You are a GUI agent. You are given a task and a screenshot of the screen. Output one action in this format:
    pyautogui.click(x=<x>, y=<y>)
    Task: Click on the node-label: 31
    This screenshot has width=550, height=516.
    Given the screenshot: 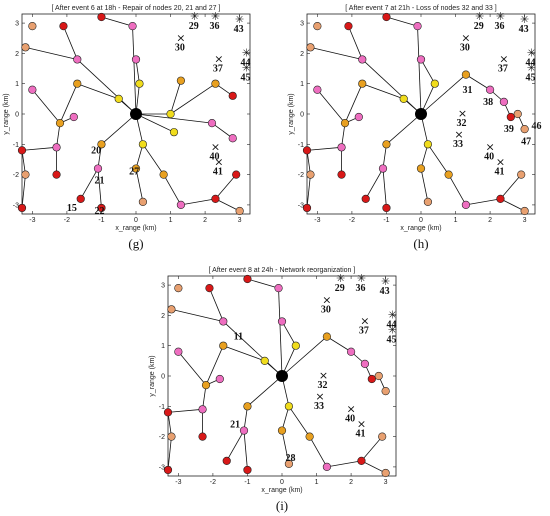 What is the action you would take?
    pyautogui.click(x=467, y=90)
    